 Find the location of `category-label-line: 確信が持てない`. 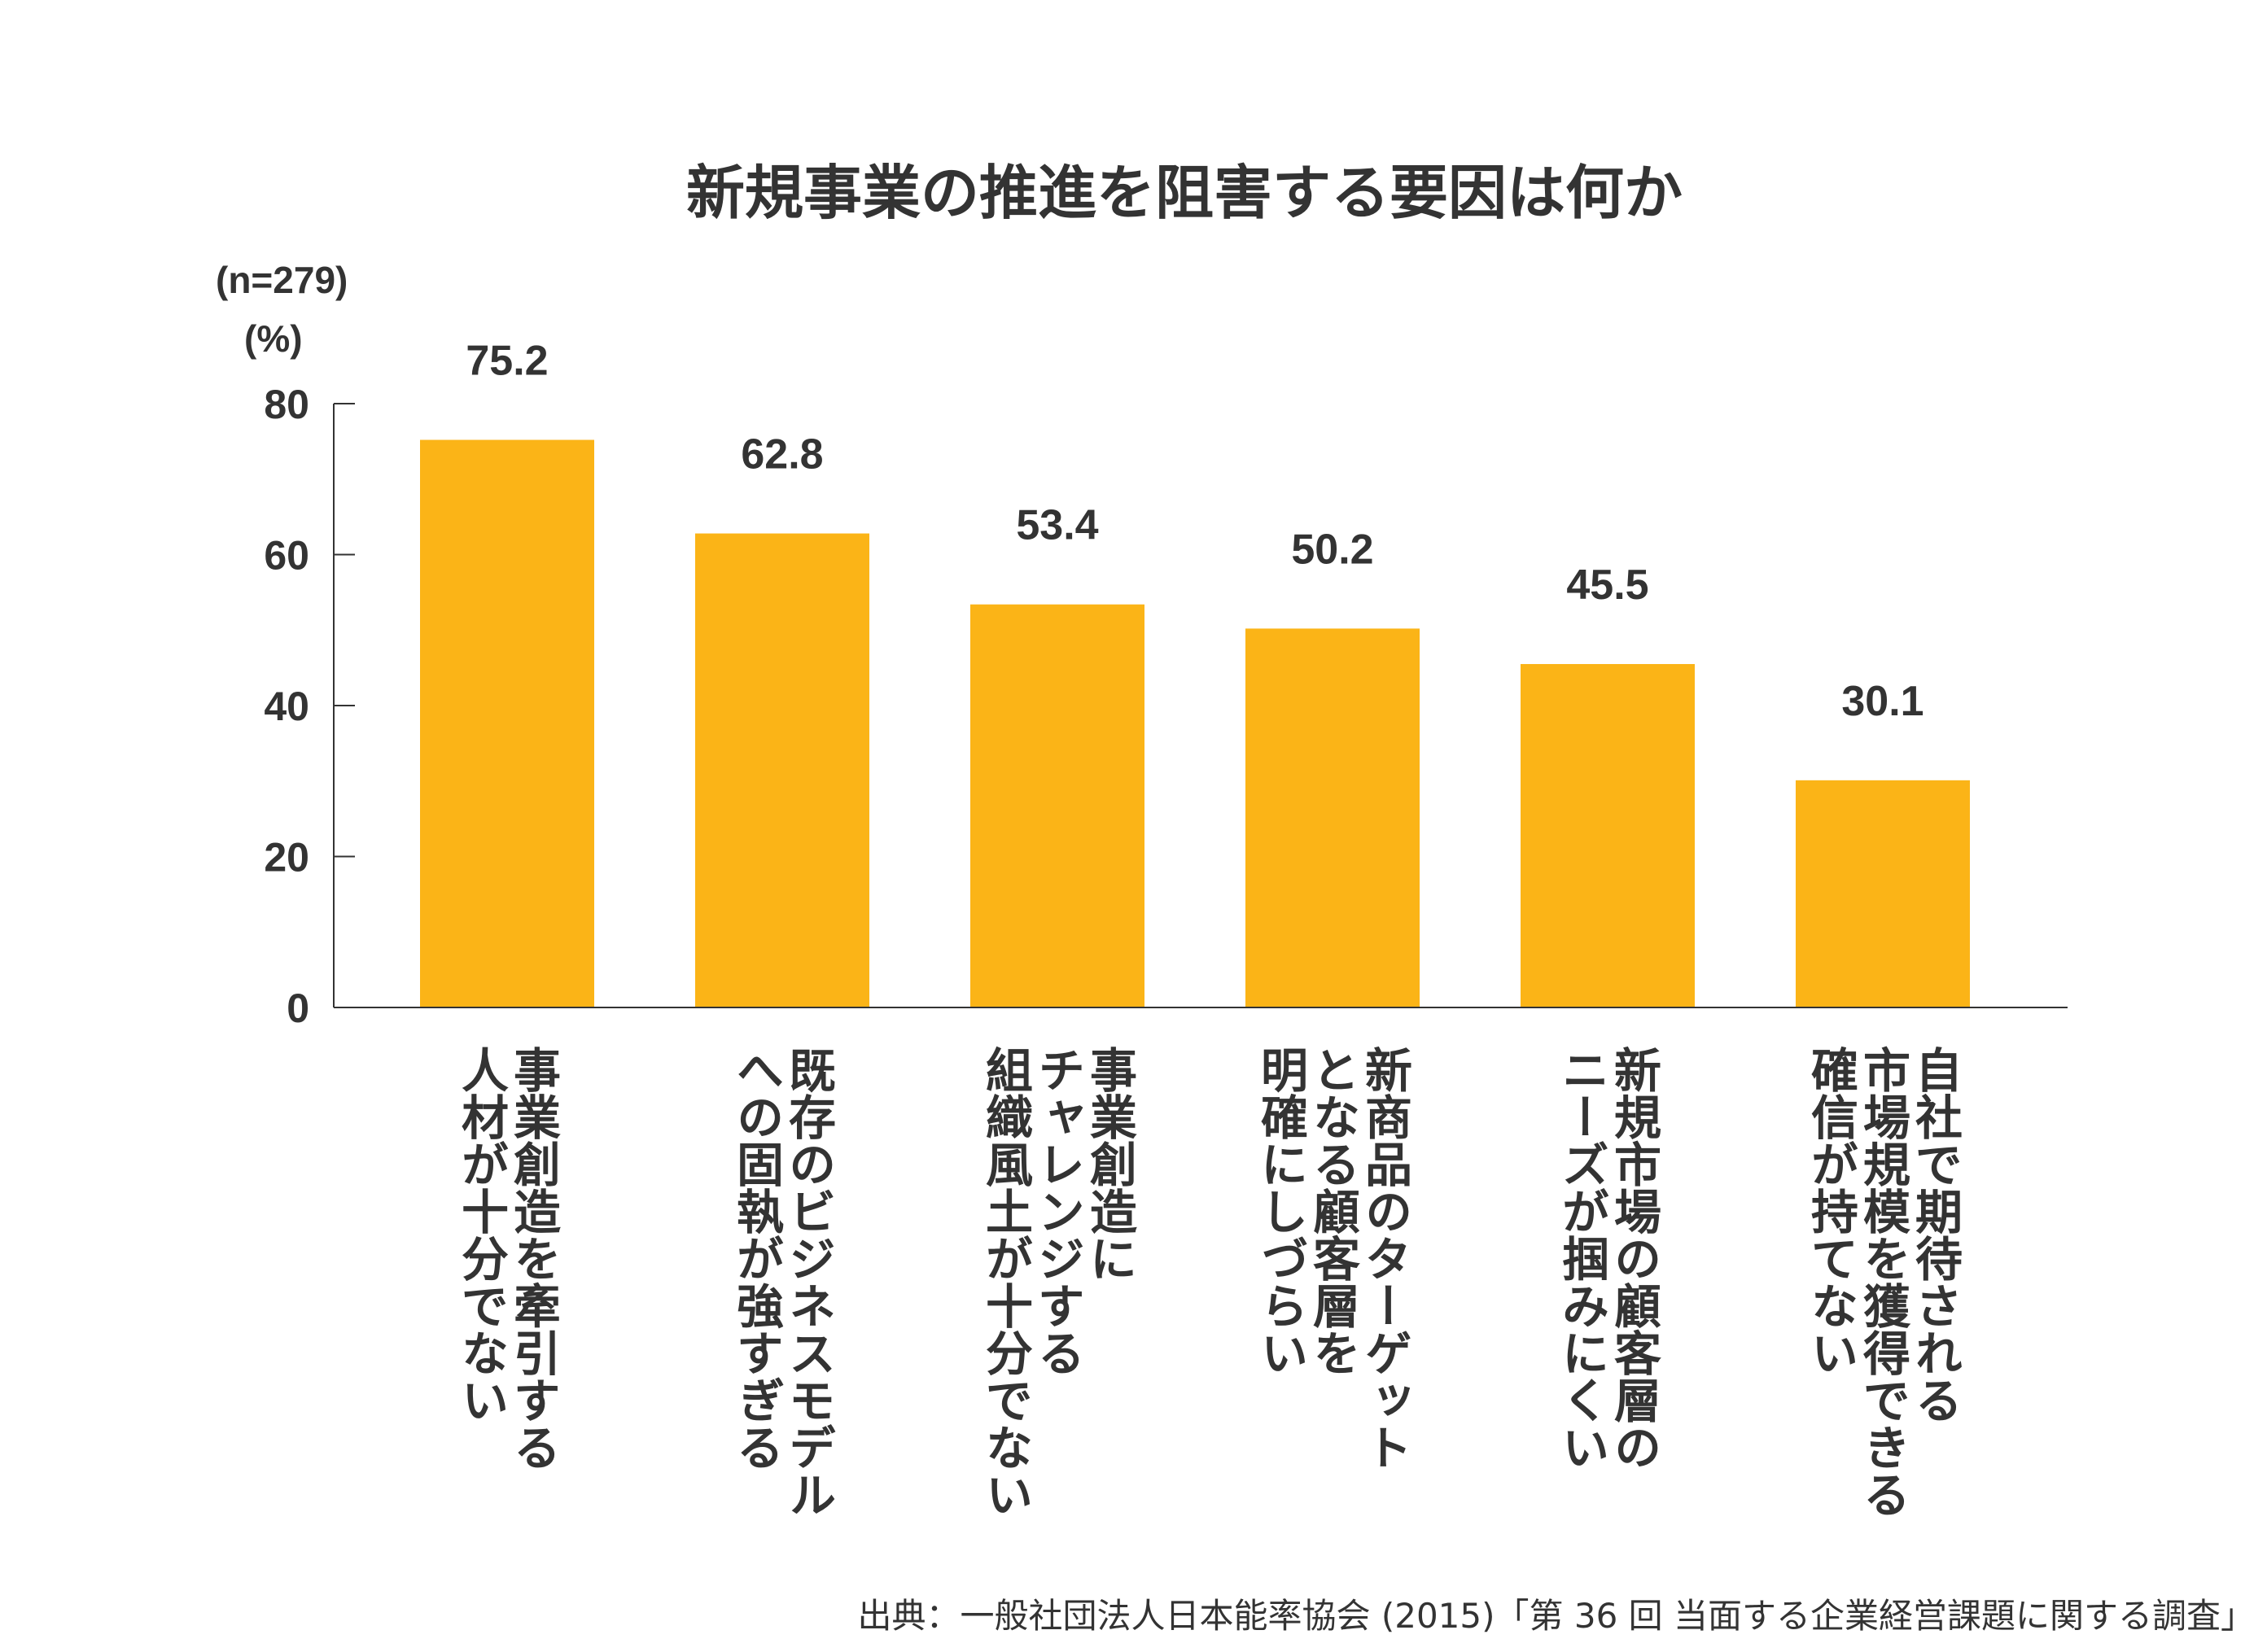

category-label-line: 確信が持てない is located at coordinates (1830, 1211).